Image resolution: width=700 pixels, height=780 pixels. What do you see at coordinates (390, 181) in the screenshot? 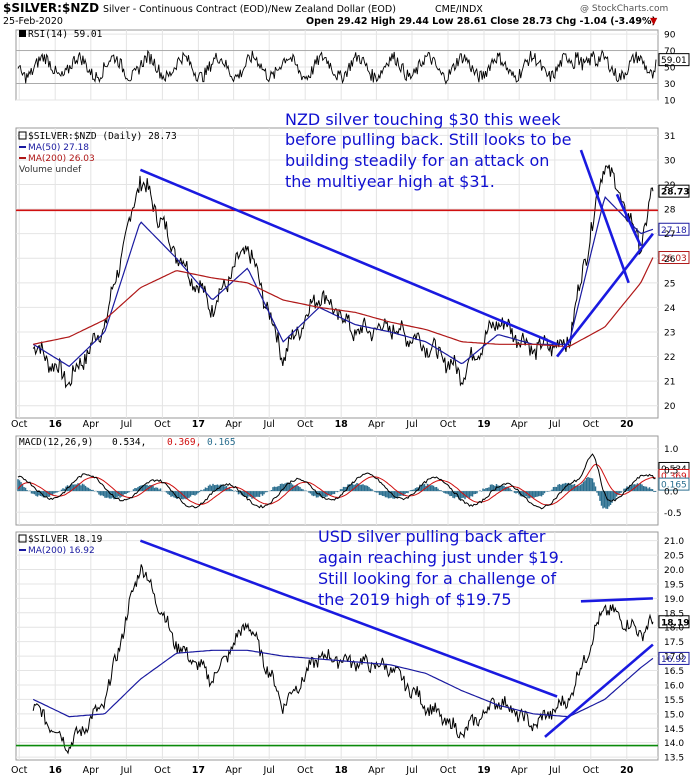
I see `nzd-annotation-line-4: the multiyear high at $31.` at bounding box center [390, 181].